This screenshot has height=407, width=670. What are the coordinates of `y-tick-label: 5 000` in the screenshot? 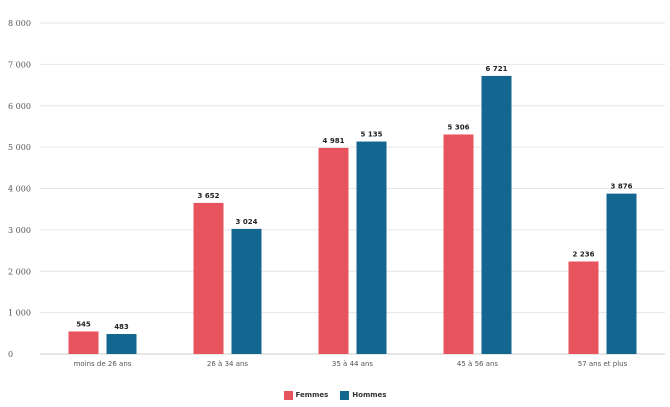 It's located at (19, 147).